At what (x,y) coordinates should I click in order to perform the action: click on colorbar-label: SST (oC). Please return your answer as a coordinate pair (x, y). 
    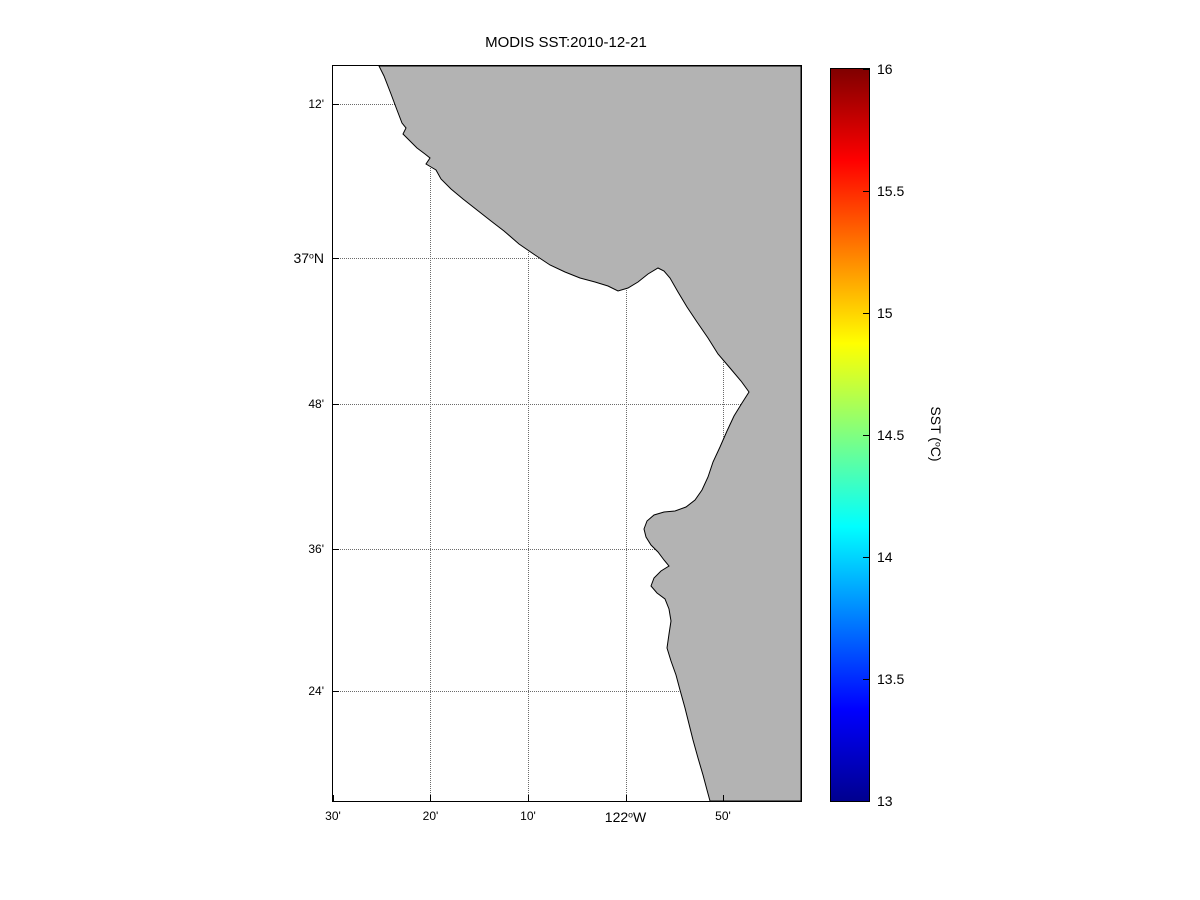
    Looking at the image, I should click on (936, 433).